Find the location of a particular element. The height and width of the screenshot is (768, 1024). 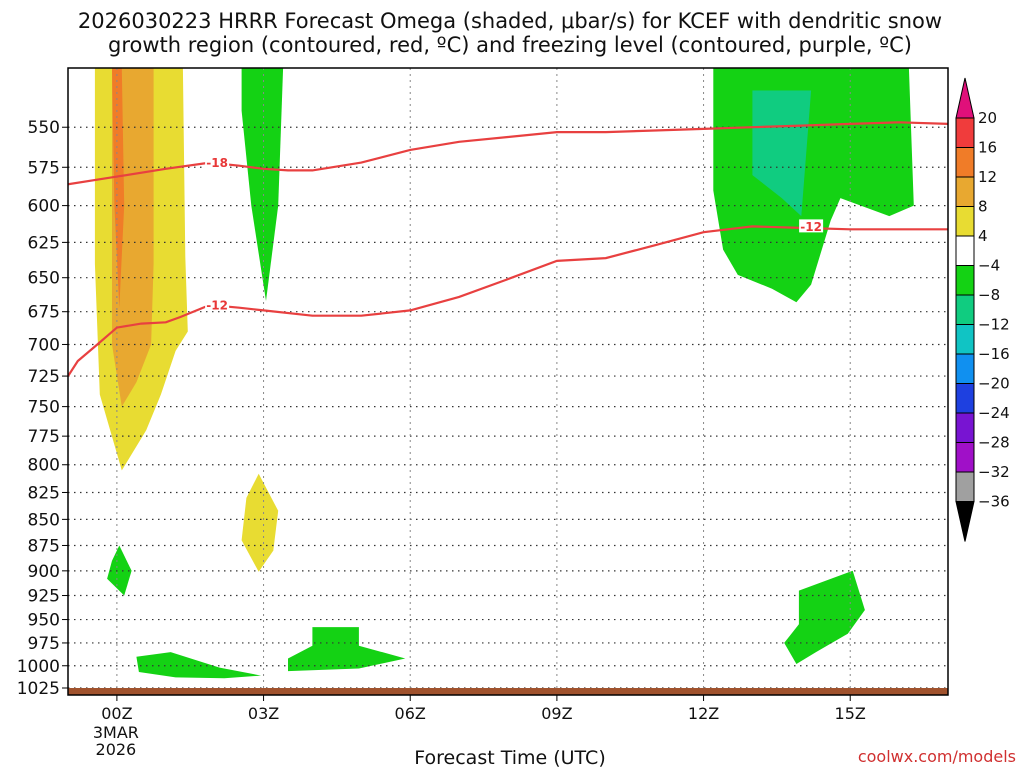

colorbar-label: −16 is located at coordinates (994, 354).